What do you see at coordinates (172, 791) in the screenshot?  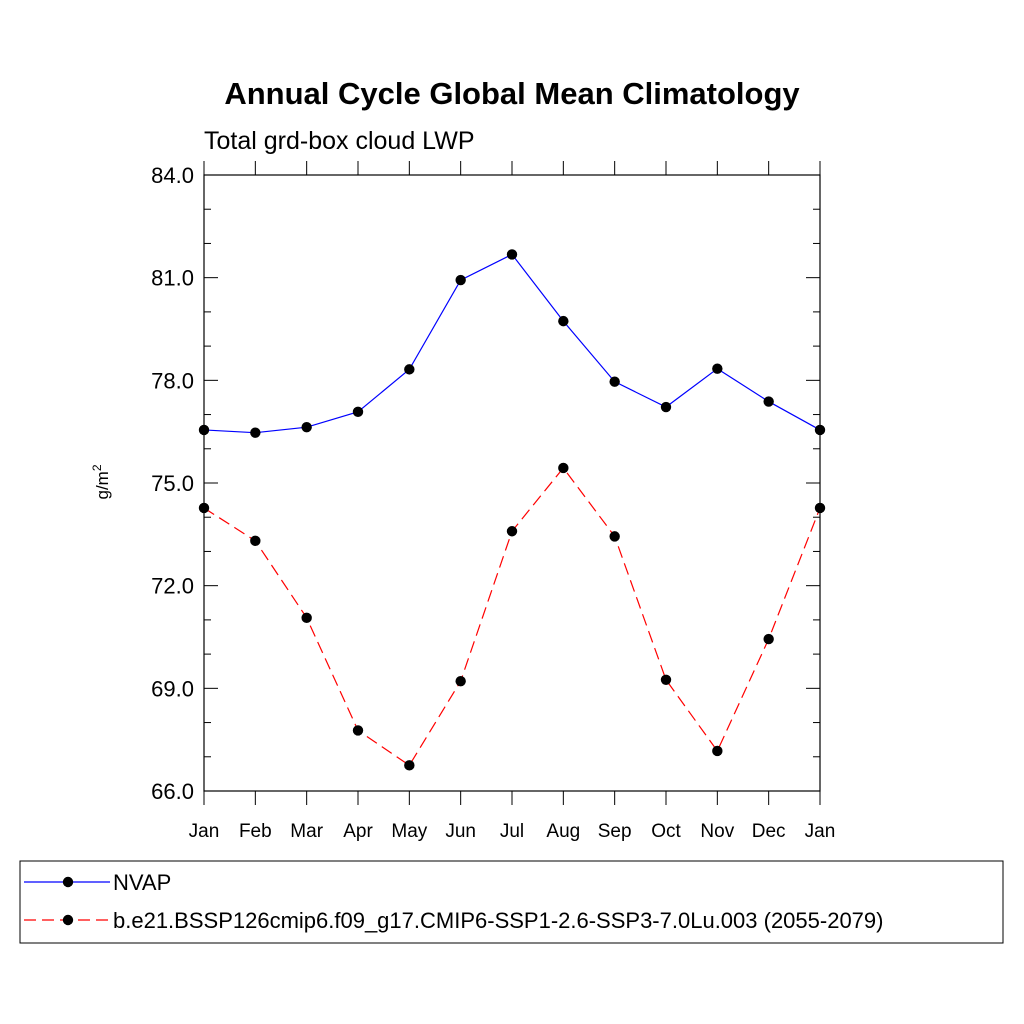 I see `y-tick-label: 66.0` at bounding box center [172, 791].